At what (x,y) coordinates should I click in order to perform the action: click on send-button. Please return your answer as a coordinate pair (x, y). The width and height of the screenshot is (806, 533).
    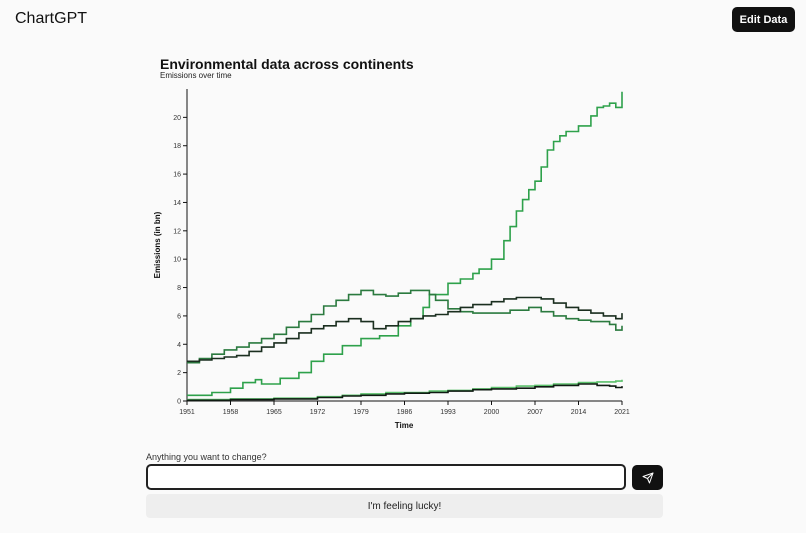
    Looking at the image, I should click on (647, 477).